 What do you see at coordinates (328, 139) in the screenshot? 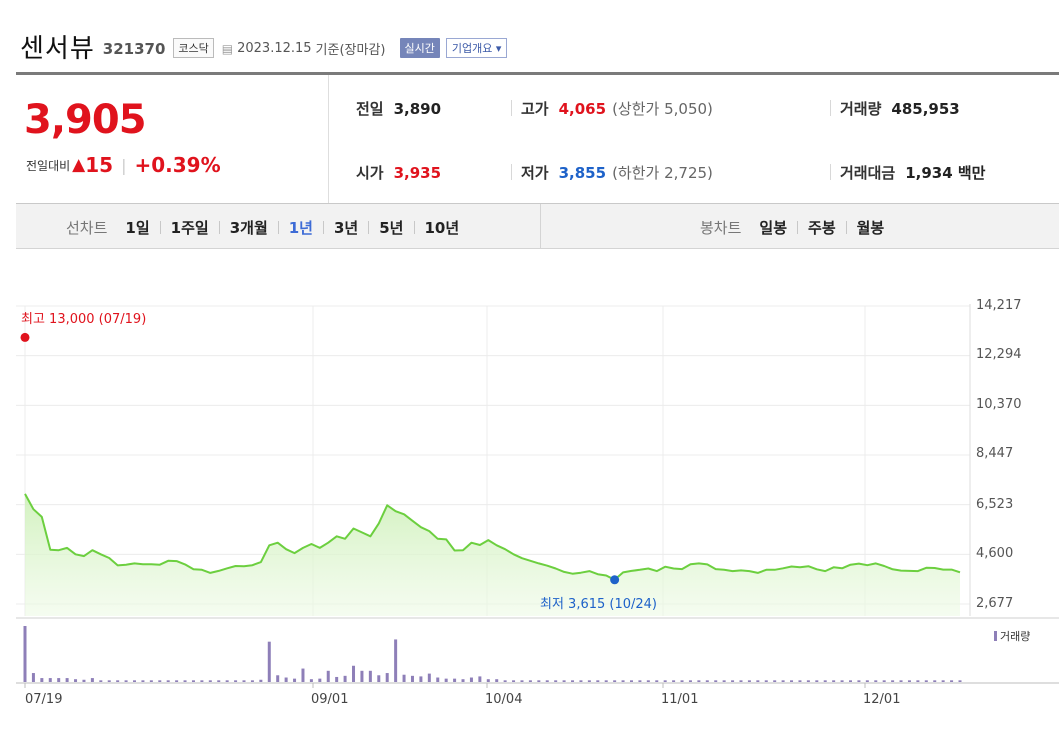
I see `summary-divider` at bounding box center [328, 139].